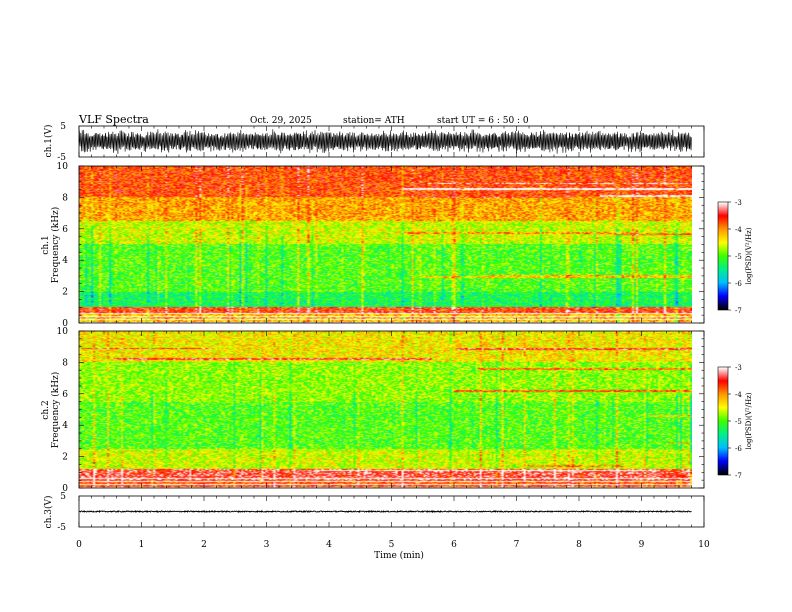  I want to click on ch2-colorbar-label: log(PSD)(V²/Hz), so click(749, 420).